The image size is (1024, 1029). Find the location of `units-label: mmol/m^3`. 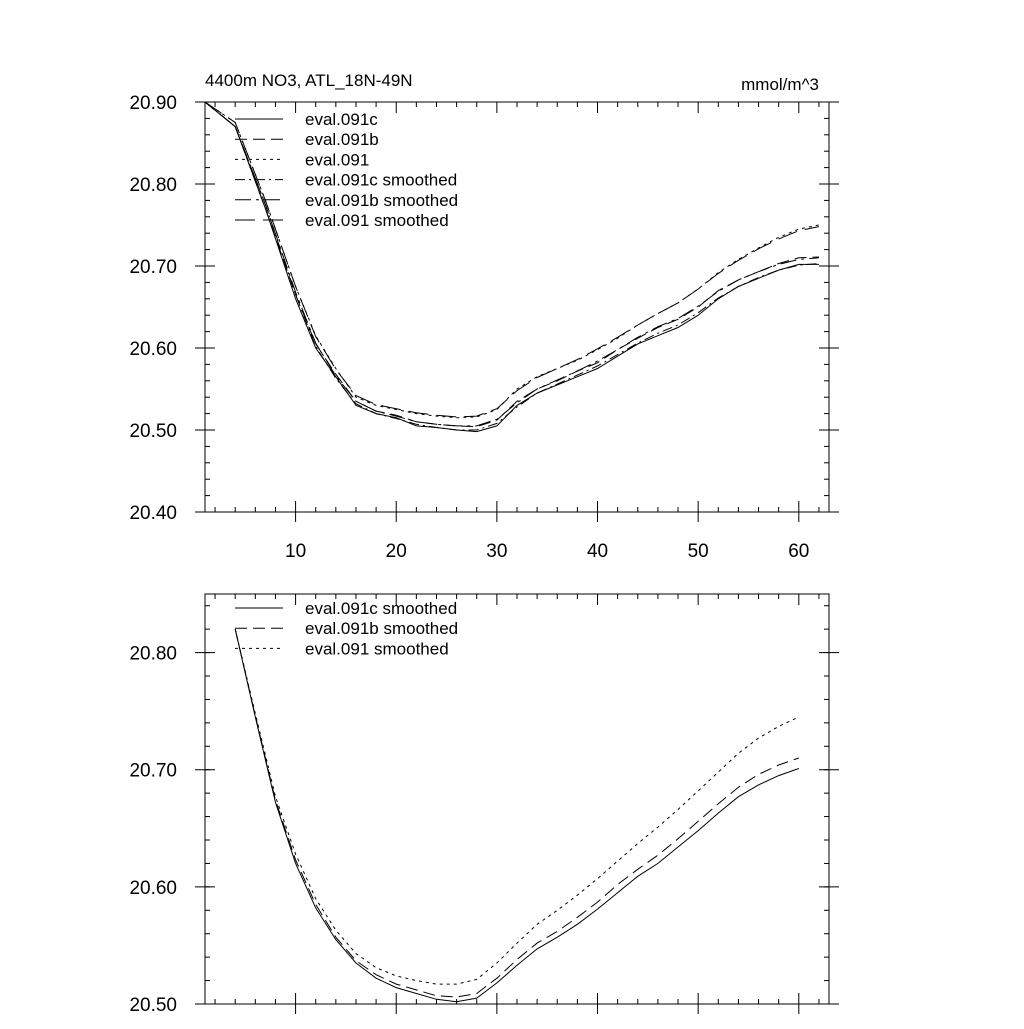

units-label: mmol/m^3 is located at coordinates (780, 84).